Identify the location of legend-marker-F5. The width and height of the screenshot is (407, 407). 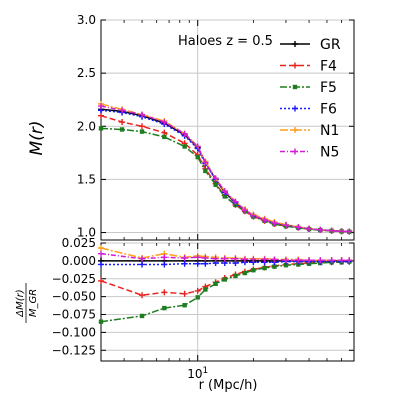
(295, 87).